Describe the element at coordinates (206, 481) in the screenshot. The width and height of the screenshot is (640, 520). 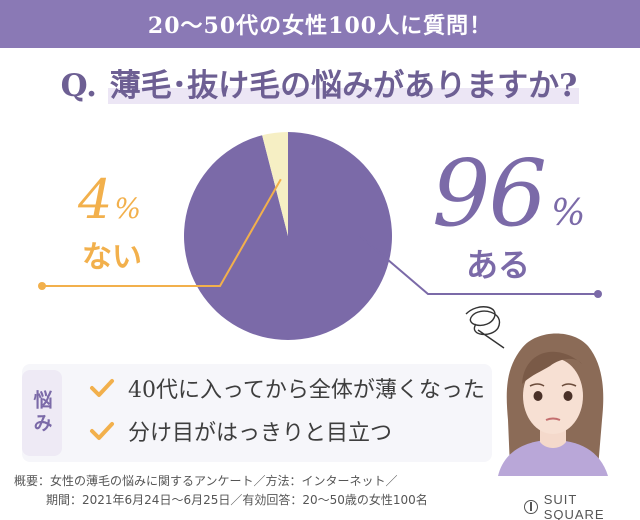
I see `footnote-line-1: 概要：女性の薄毛の悩みに関するアンケート／方法：インターネット／` at that location.